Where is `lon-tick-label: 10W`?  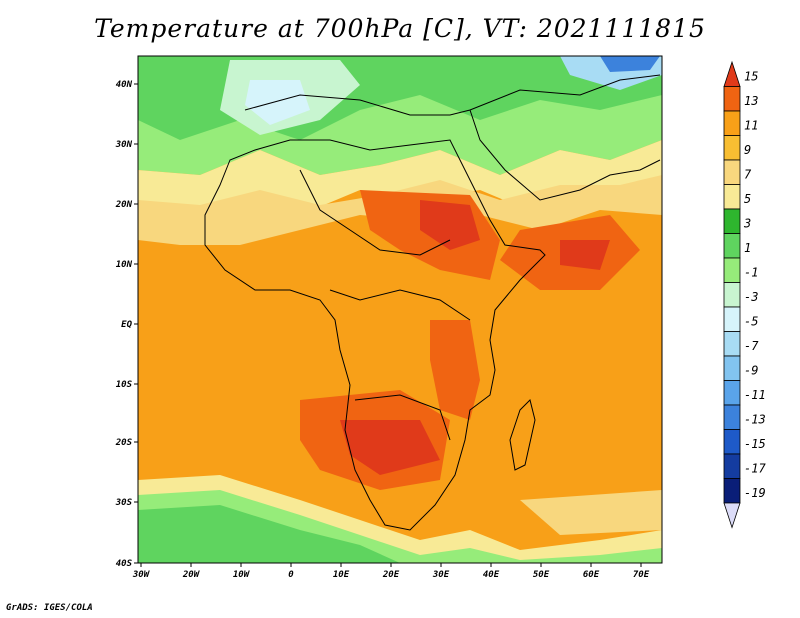
lon-tick-label: 10W is located at coordinates (242, 575).